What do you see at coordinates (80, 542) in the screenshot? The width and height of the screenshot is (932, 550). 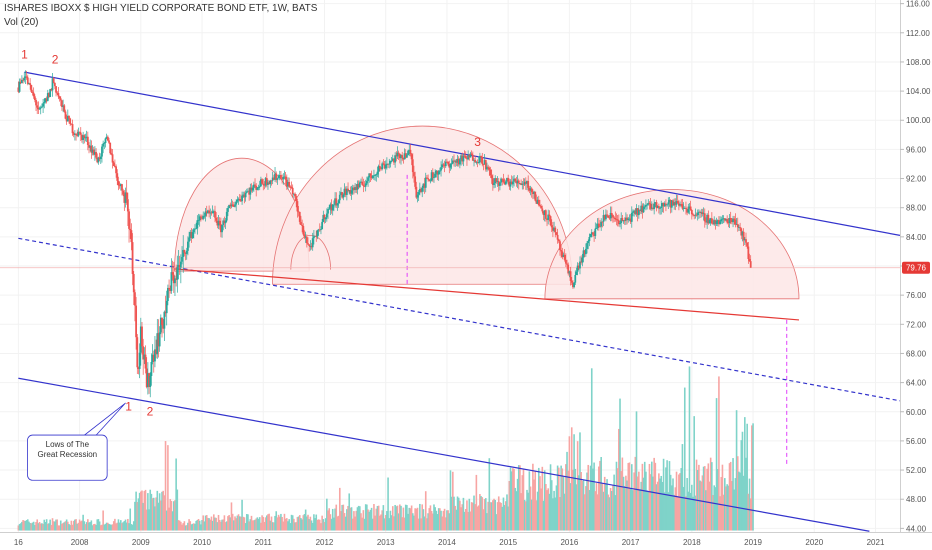 I see `x-tick-label: 2008` at bounding box center [80, 542].